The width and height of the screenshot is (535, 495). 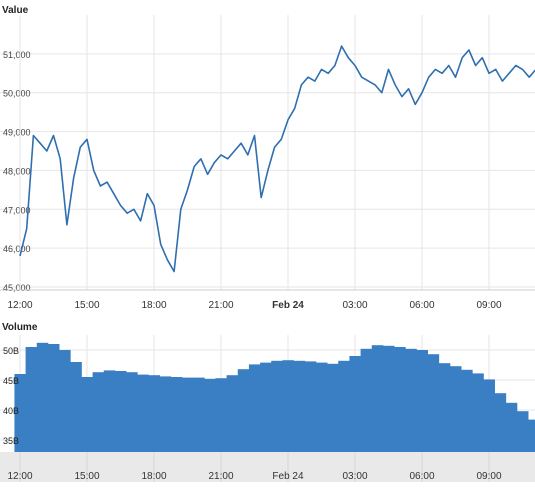 I want to click on volume-x-tick-label: 06:00, so click(x=421, y=476).